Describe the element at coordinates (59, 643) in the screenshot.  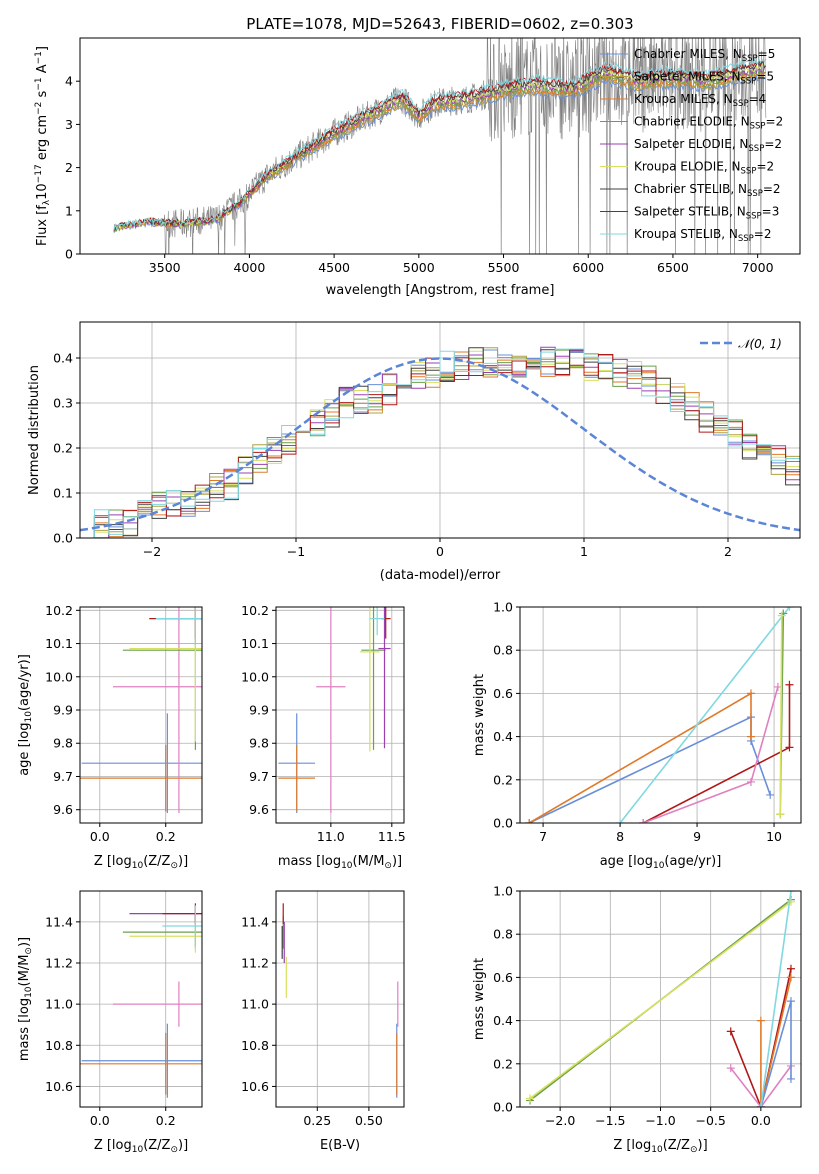
I see `y-tick-label: 10.1` at that location.